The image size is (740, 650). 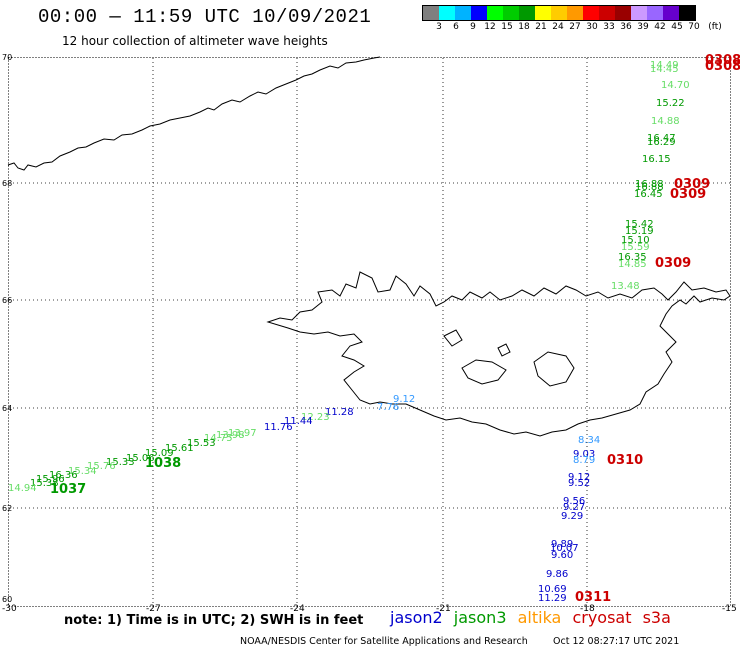 What do you see at coordinates (648, 194) in the screenshot?
I see `wave-height-label: 16.45` at bounding box center [648, 194].